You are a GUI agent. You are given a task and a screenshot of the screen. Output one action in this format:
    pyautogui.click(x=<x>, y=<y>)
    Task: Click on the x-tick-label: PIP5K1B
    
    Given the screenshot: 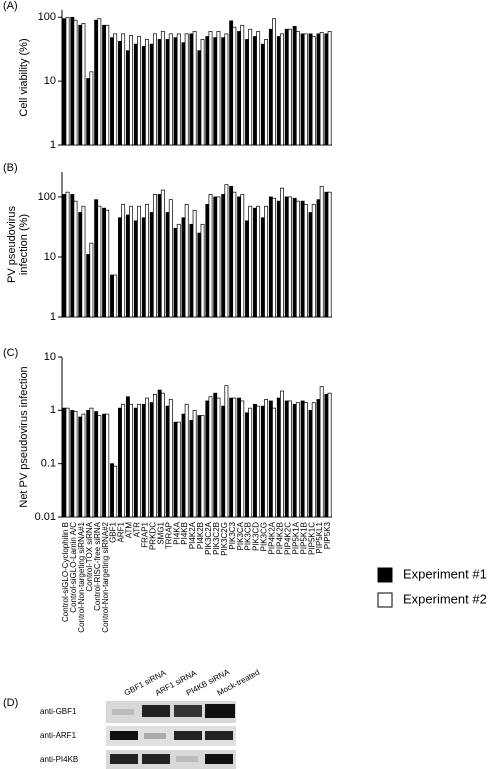 What is the action you would take?
    pyautogui.click(x=303, y=538)
    